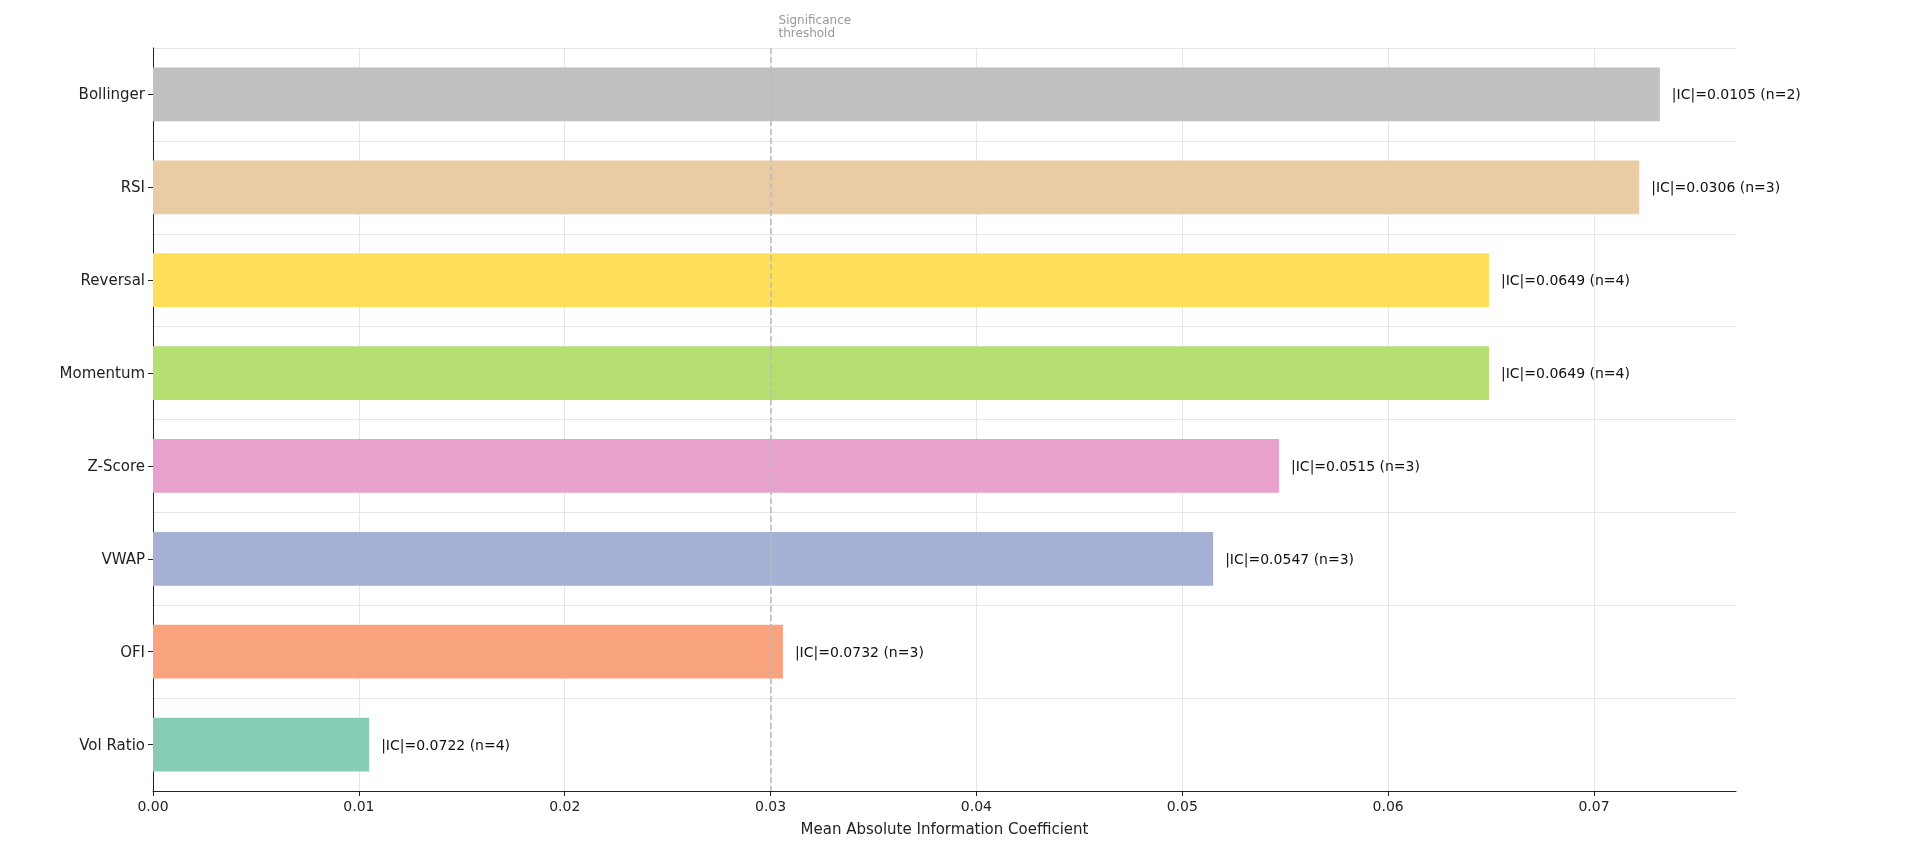 The image size is (1912, 865). What do you see at coordinates (1388, 806) in the screenshot?
I see `x-tick-label: 0.06` at bounding box center [1388, 806].